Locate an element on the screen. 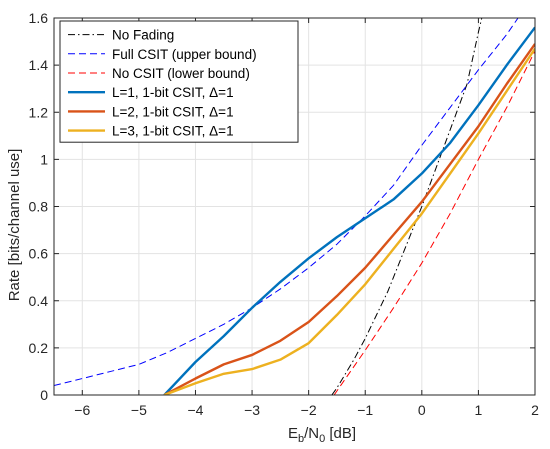 The width and height of the screenshot is (550, 449). x-tick-label-5: −1 is located at coordinates (365, 410).